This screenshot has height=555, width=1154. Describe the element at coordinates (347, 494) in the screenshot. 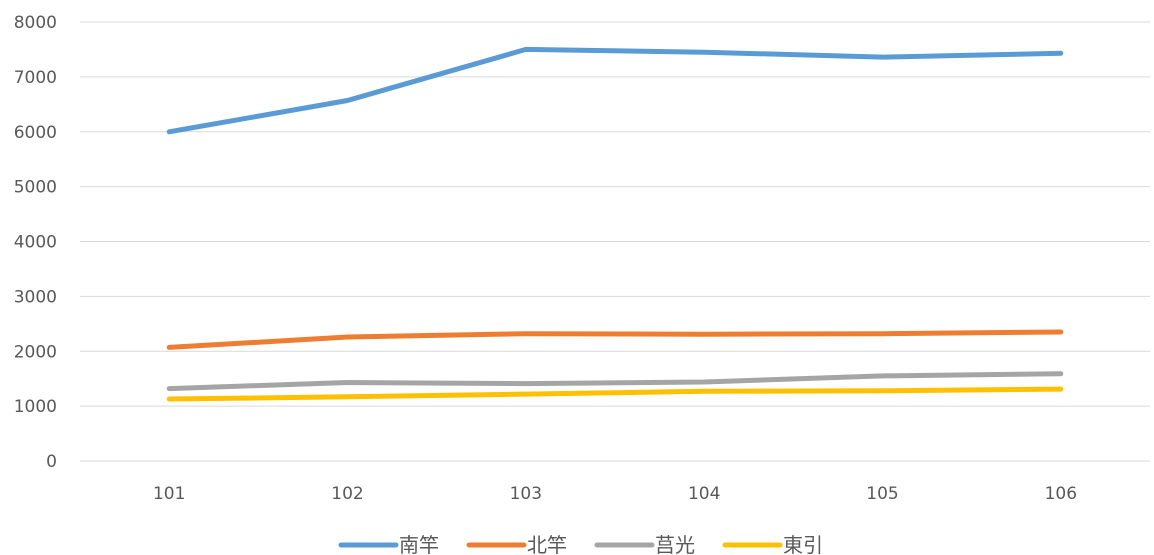

I see `x-tick-label: 102` at that location.